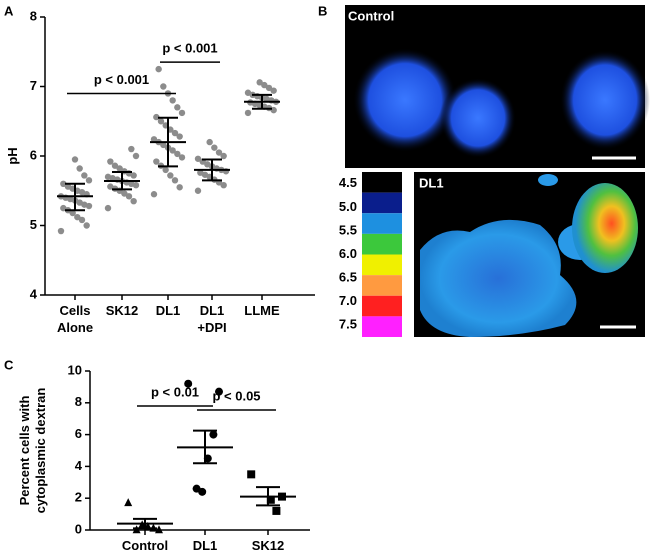  What do you see at coordinates (211, 327) in the screenshot?
I see `x-tick-label-line: +DPI` at bounding box center [211, 327].